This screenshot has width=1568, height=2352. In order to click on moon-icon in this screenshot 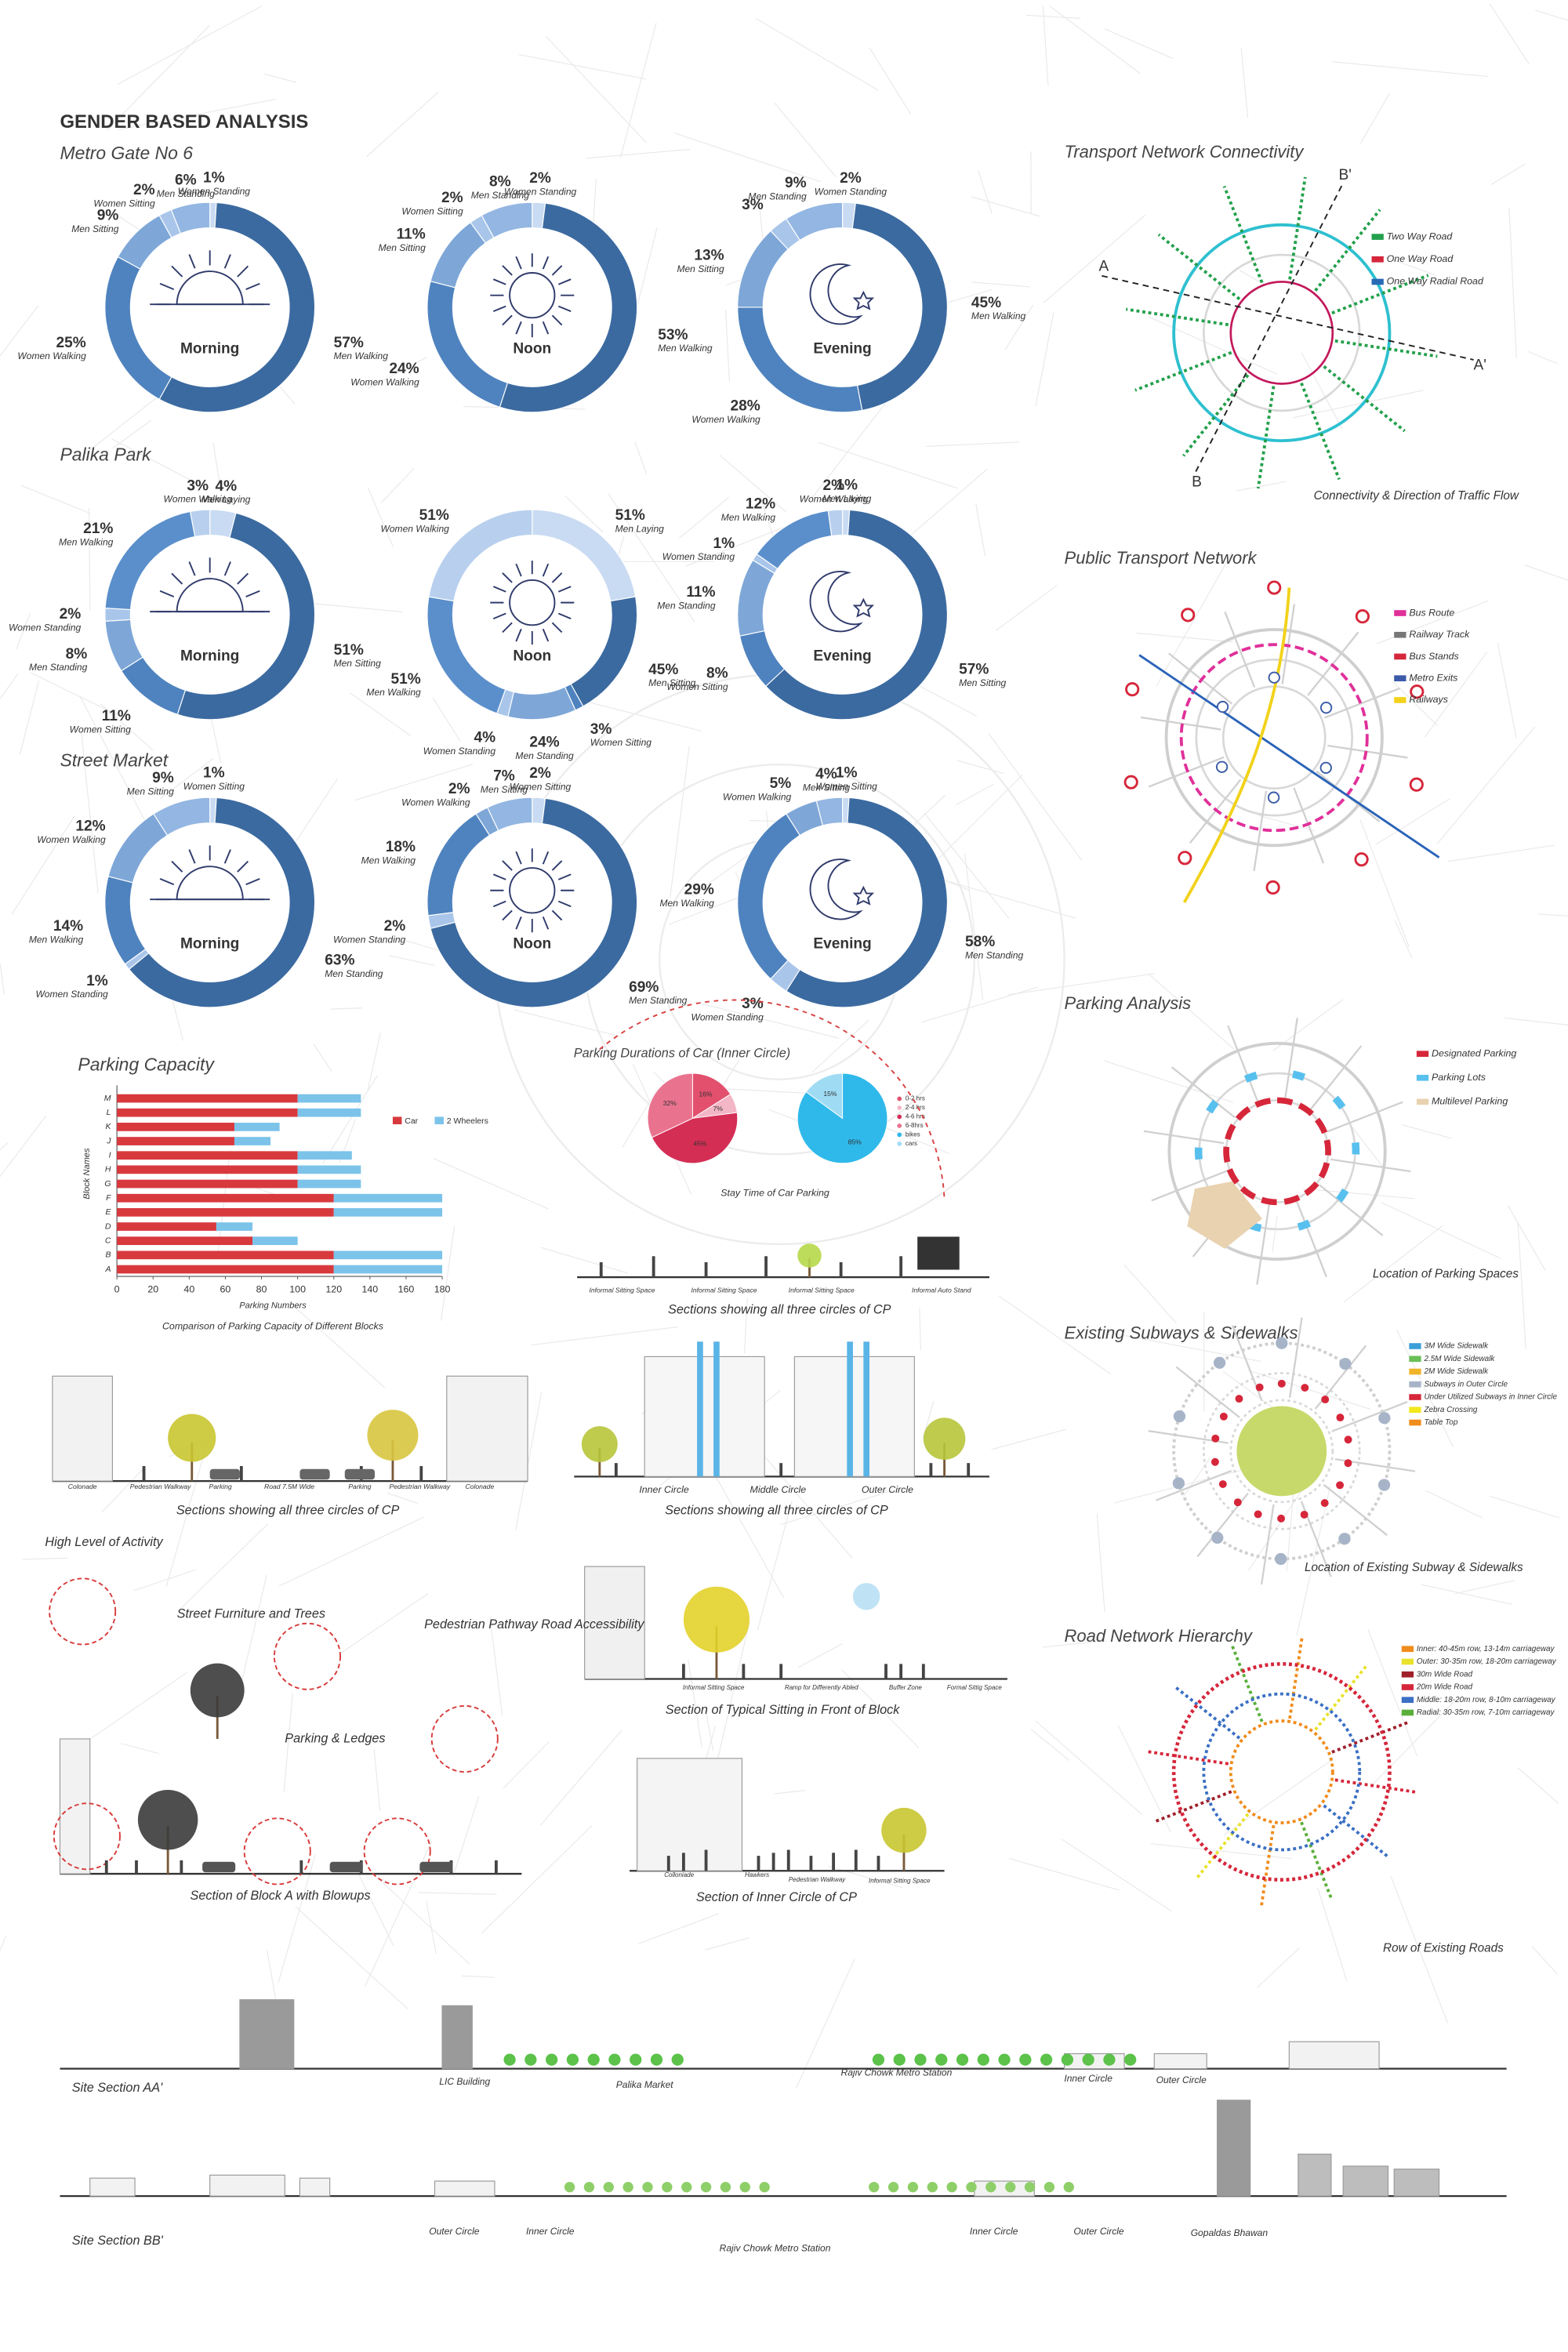, I will do `click(836, 601)`.